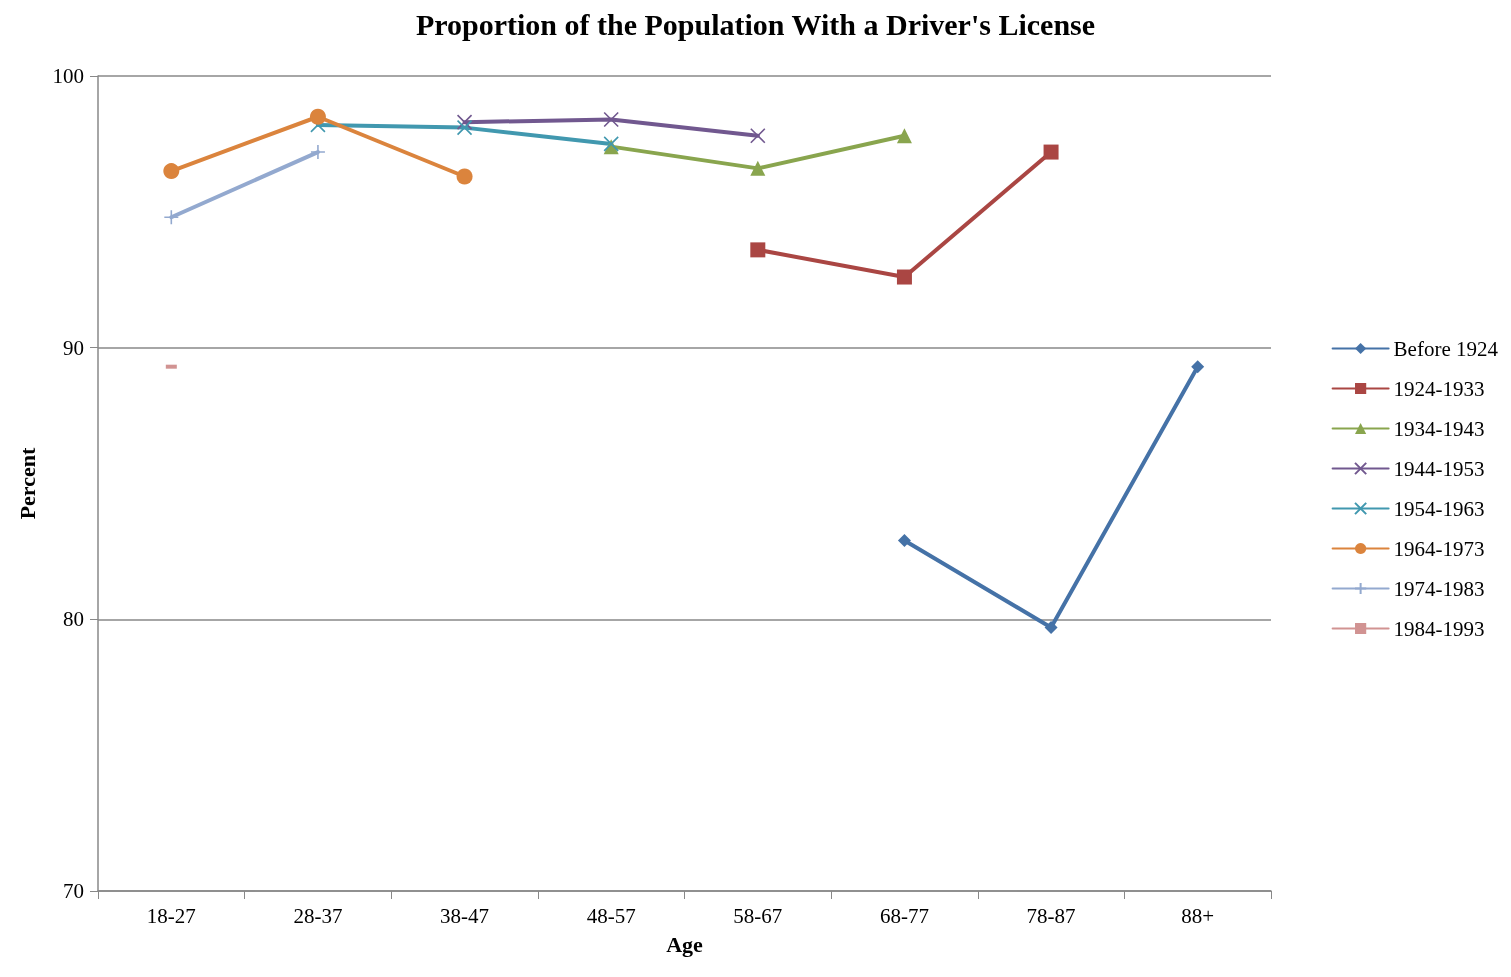 The width and height of the screenshot is (1511, 977). Describe the element at coordinates (68, 76) in the screenshot. I see `y-tick-label: 100` at that location.